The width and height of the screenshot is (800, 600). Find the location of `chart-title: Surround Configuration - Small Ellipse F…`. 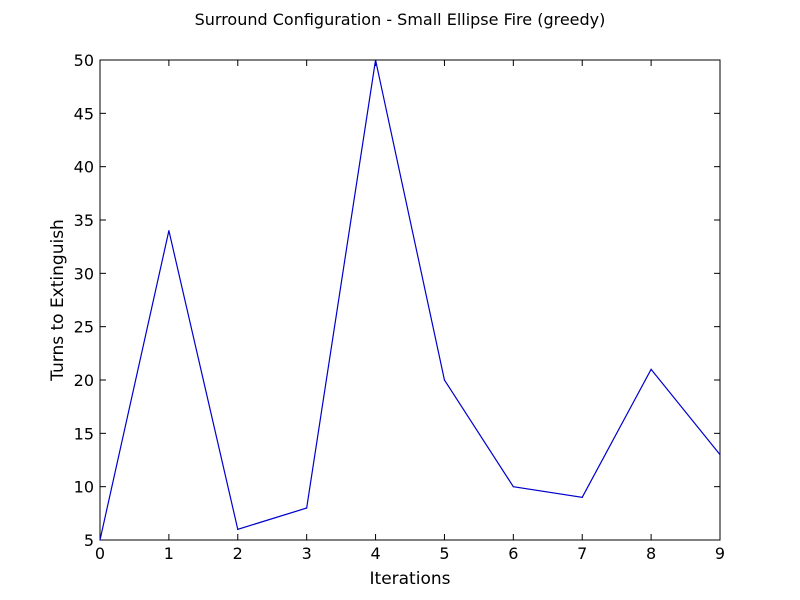

chart-title: Surround Configuration - Small Ellipse F… is located at coordinates (400, 19).